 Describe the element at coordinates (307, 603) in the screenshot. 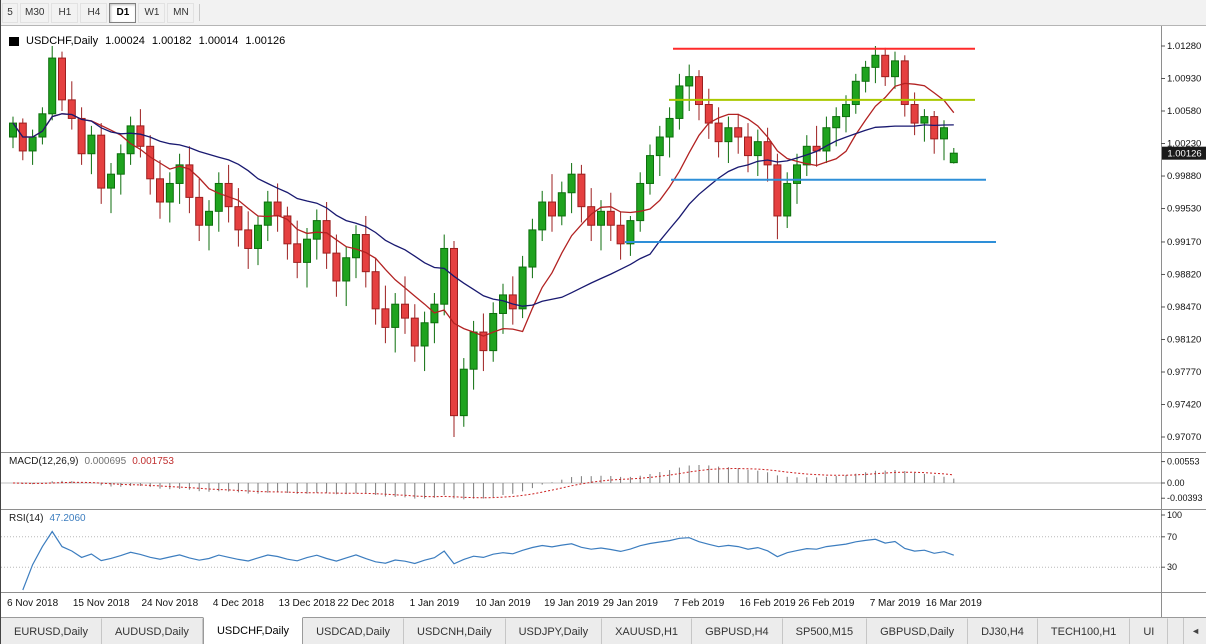

I see `date-label: 13 Dec 2018` at that location.